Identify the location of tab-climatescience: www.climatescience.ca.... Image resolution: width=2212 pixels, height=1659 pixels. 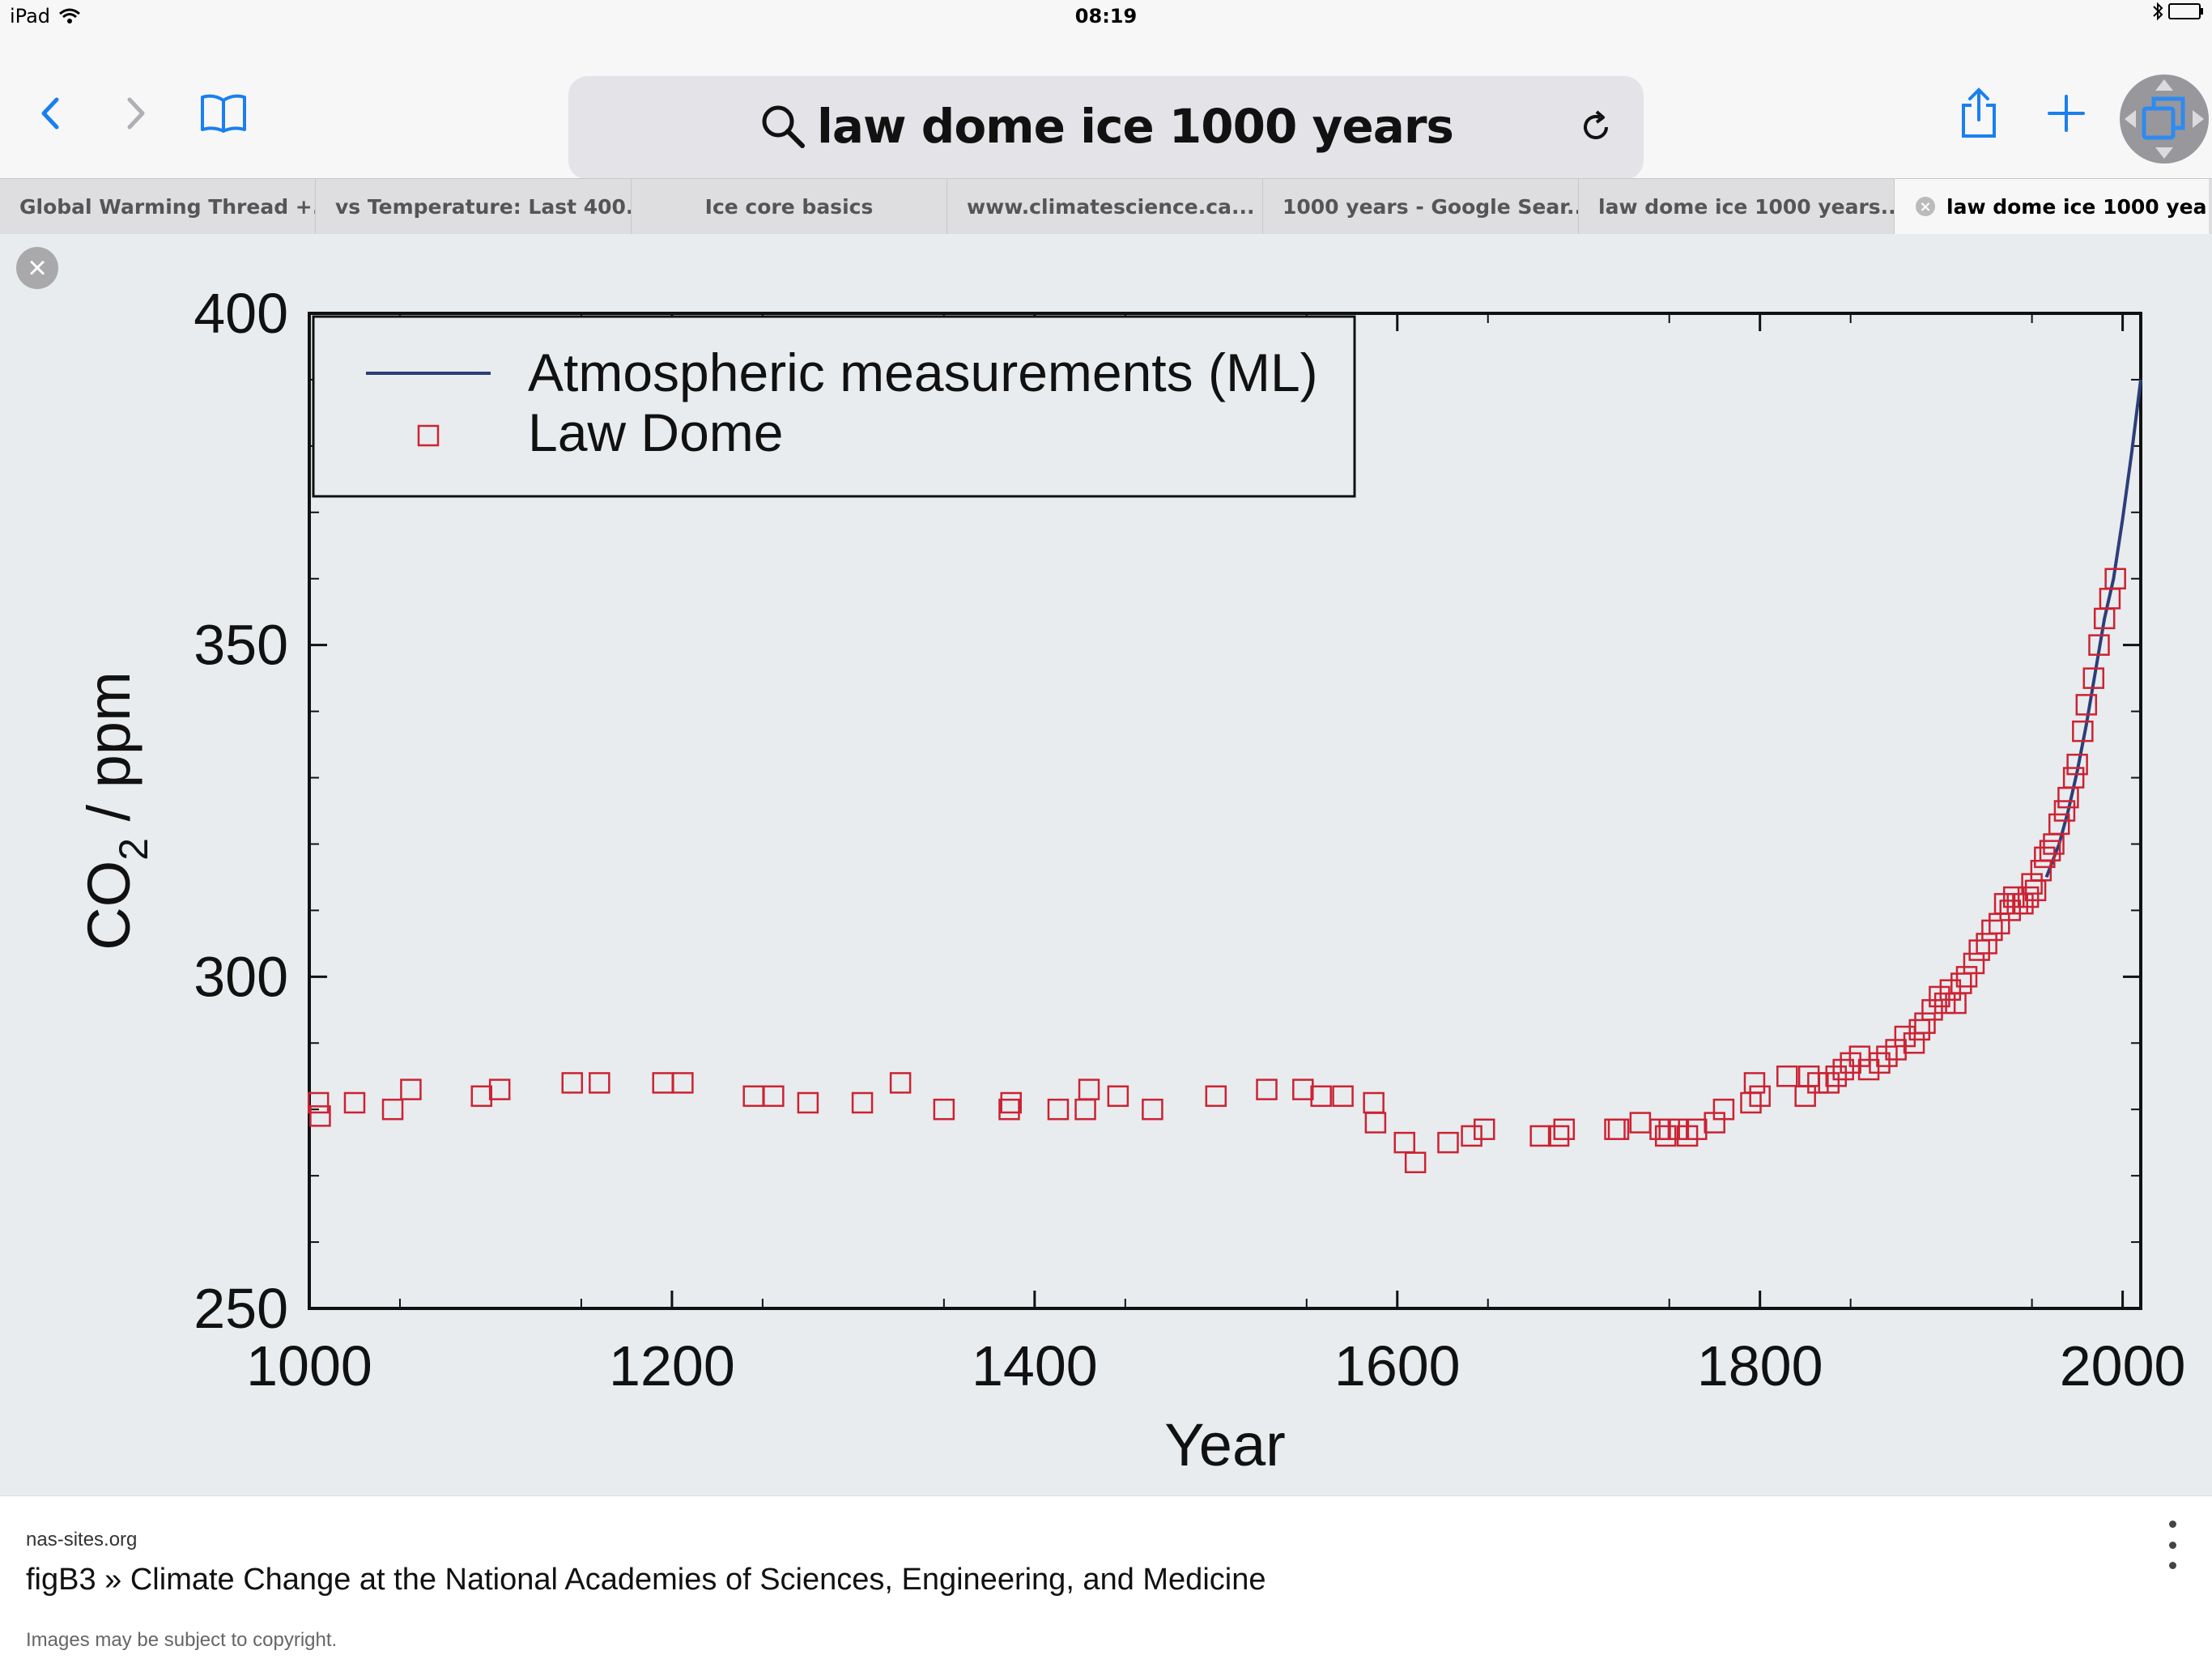
(1105, 207).